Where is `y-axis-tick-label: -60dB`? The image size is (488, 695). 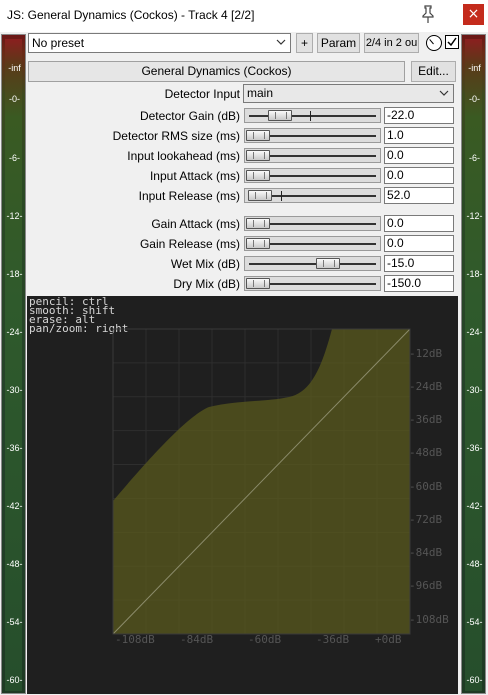
y-axis-tick-label: -60dB is located at coordinates (425, 486).